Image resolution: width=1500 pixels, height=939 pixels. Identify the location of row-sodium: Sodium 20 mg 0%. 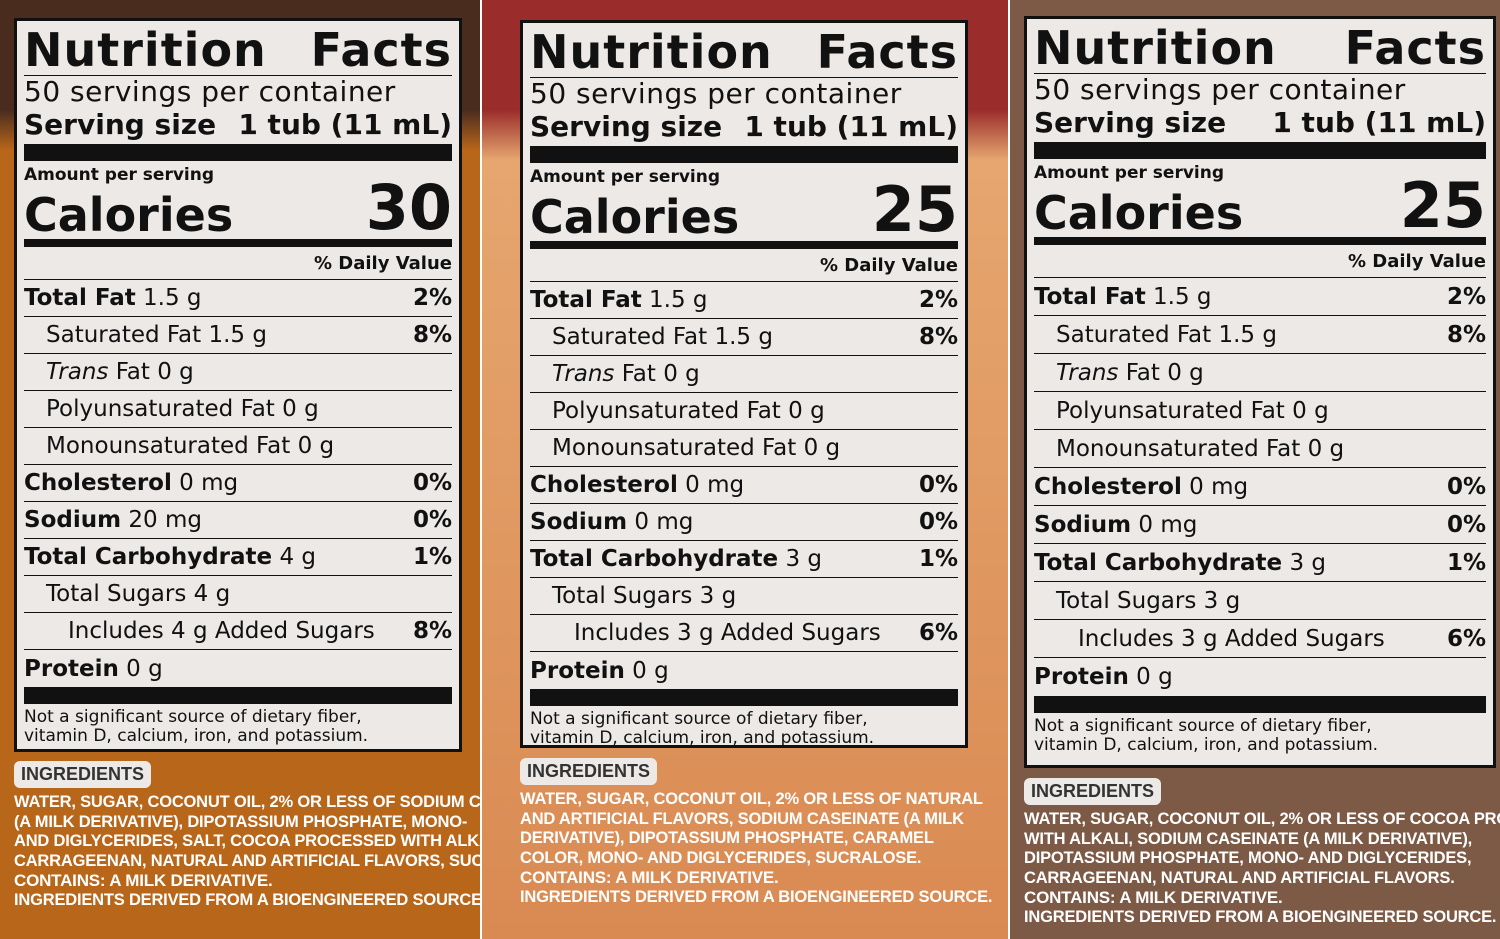
(238, 520).